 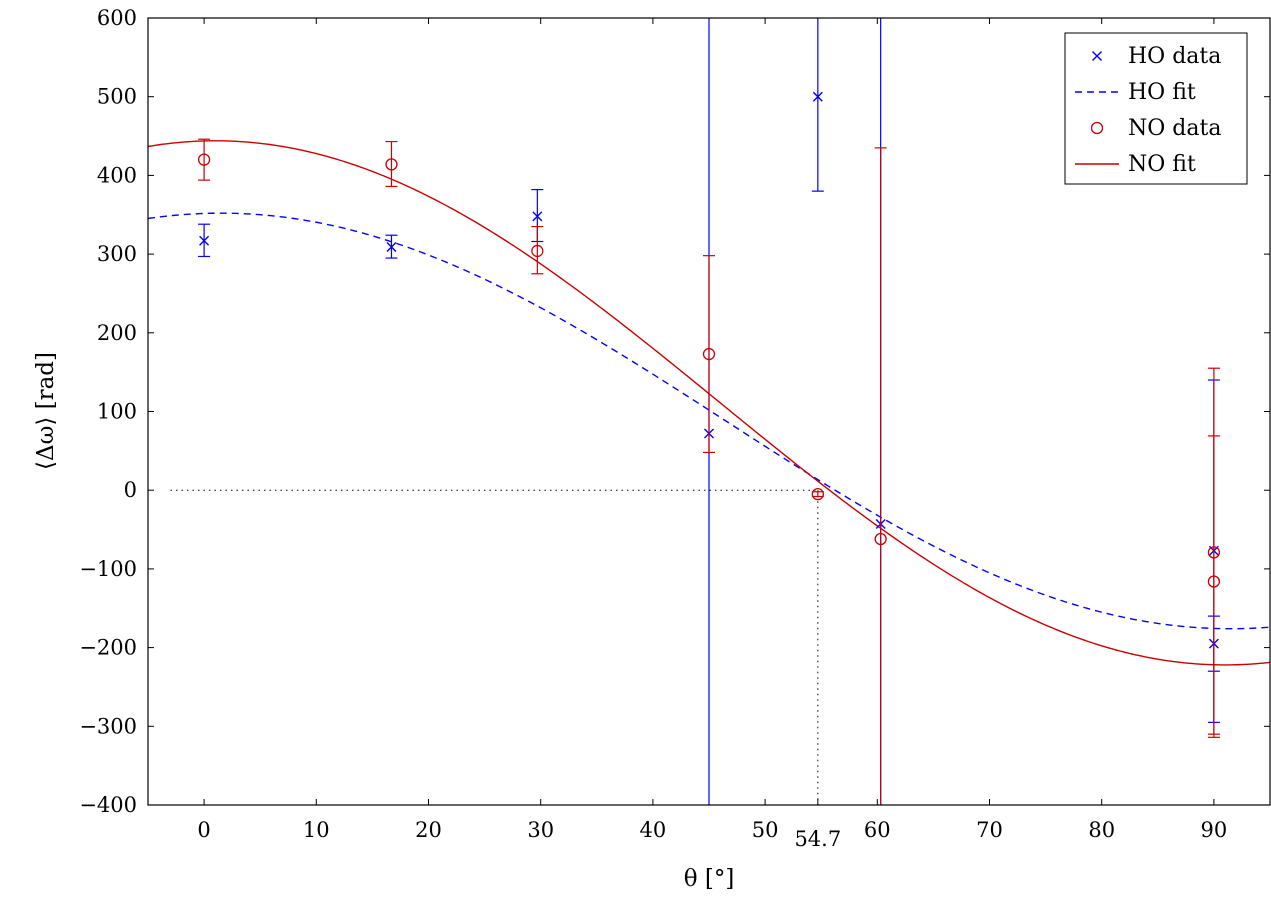 I want to click on legend-label-ho-data: HO data, so click(x=1174, y=56).